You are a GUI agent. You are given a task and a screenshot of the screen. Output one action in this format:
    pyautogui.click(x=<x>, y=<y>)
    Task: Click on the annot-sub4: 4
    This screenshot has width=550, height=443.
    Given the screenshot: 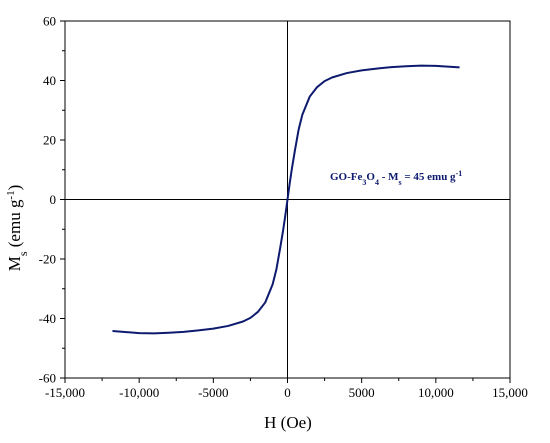 What is the action you would take?
    pyautogui.click(x=377, y=182)
    